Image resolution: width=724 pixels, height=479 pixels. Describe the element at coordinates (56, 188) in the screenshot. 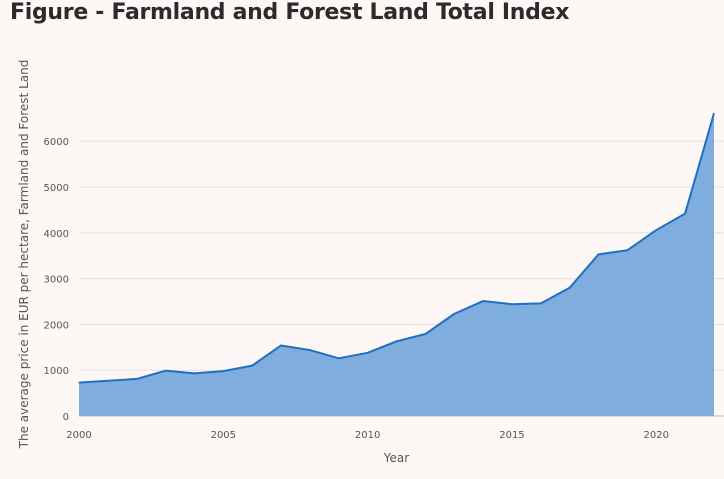

I see `y-tick-label: 5000` at that location.